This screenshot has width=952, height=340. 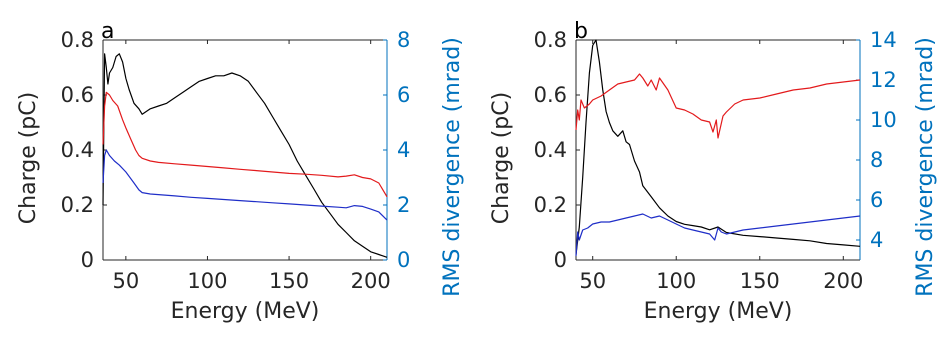 I want to click on panel-b-ytick-right-label: 14, so click(x=883, y=40).